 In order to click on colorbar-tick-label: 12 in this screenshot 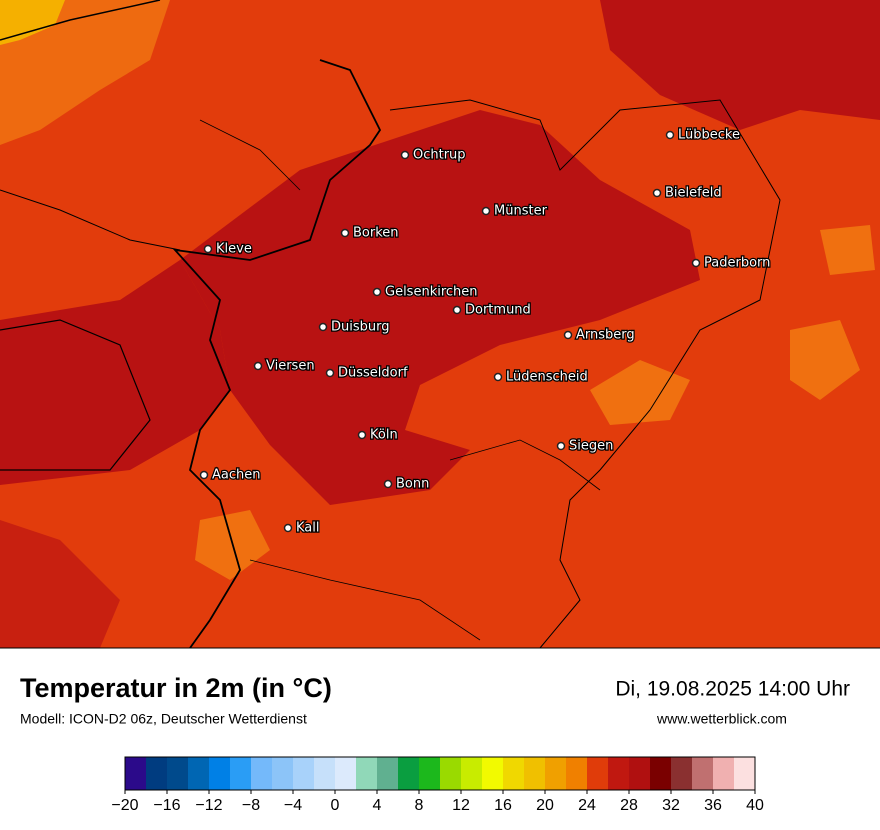, I will do `click(461, 805)`.